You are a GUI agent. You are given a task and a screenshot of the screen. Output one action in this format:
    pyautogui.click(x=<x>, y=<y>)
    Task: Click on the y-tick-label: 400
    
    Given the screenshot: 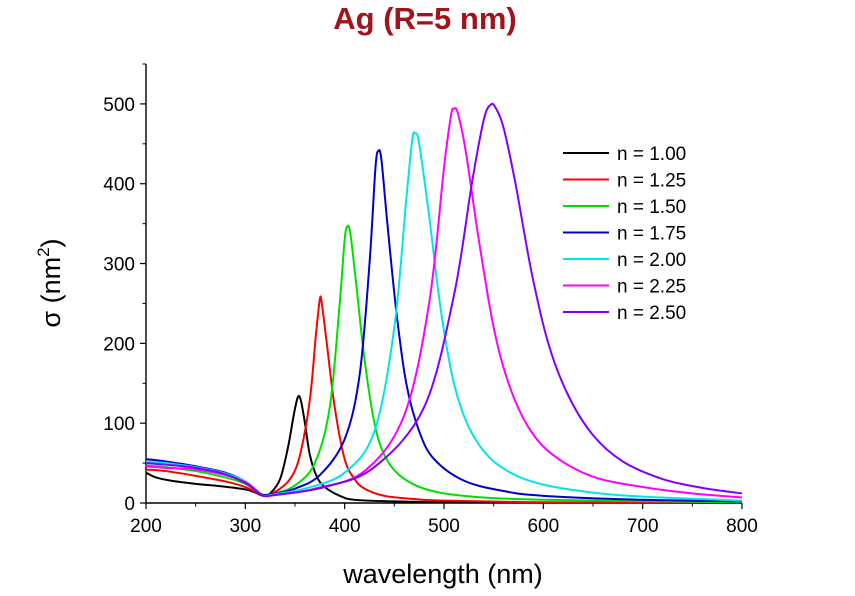 What is the action you would take?
    pyautogui.click(x=119, y=185)
    